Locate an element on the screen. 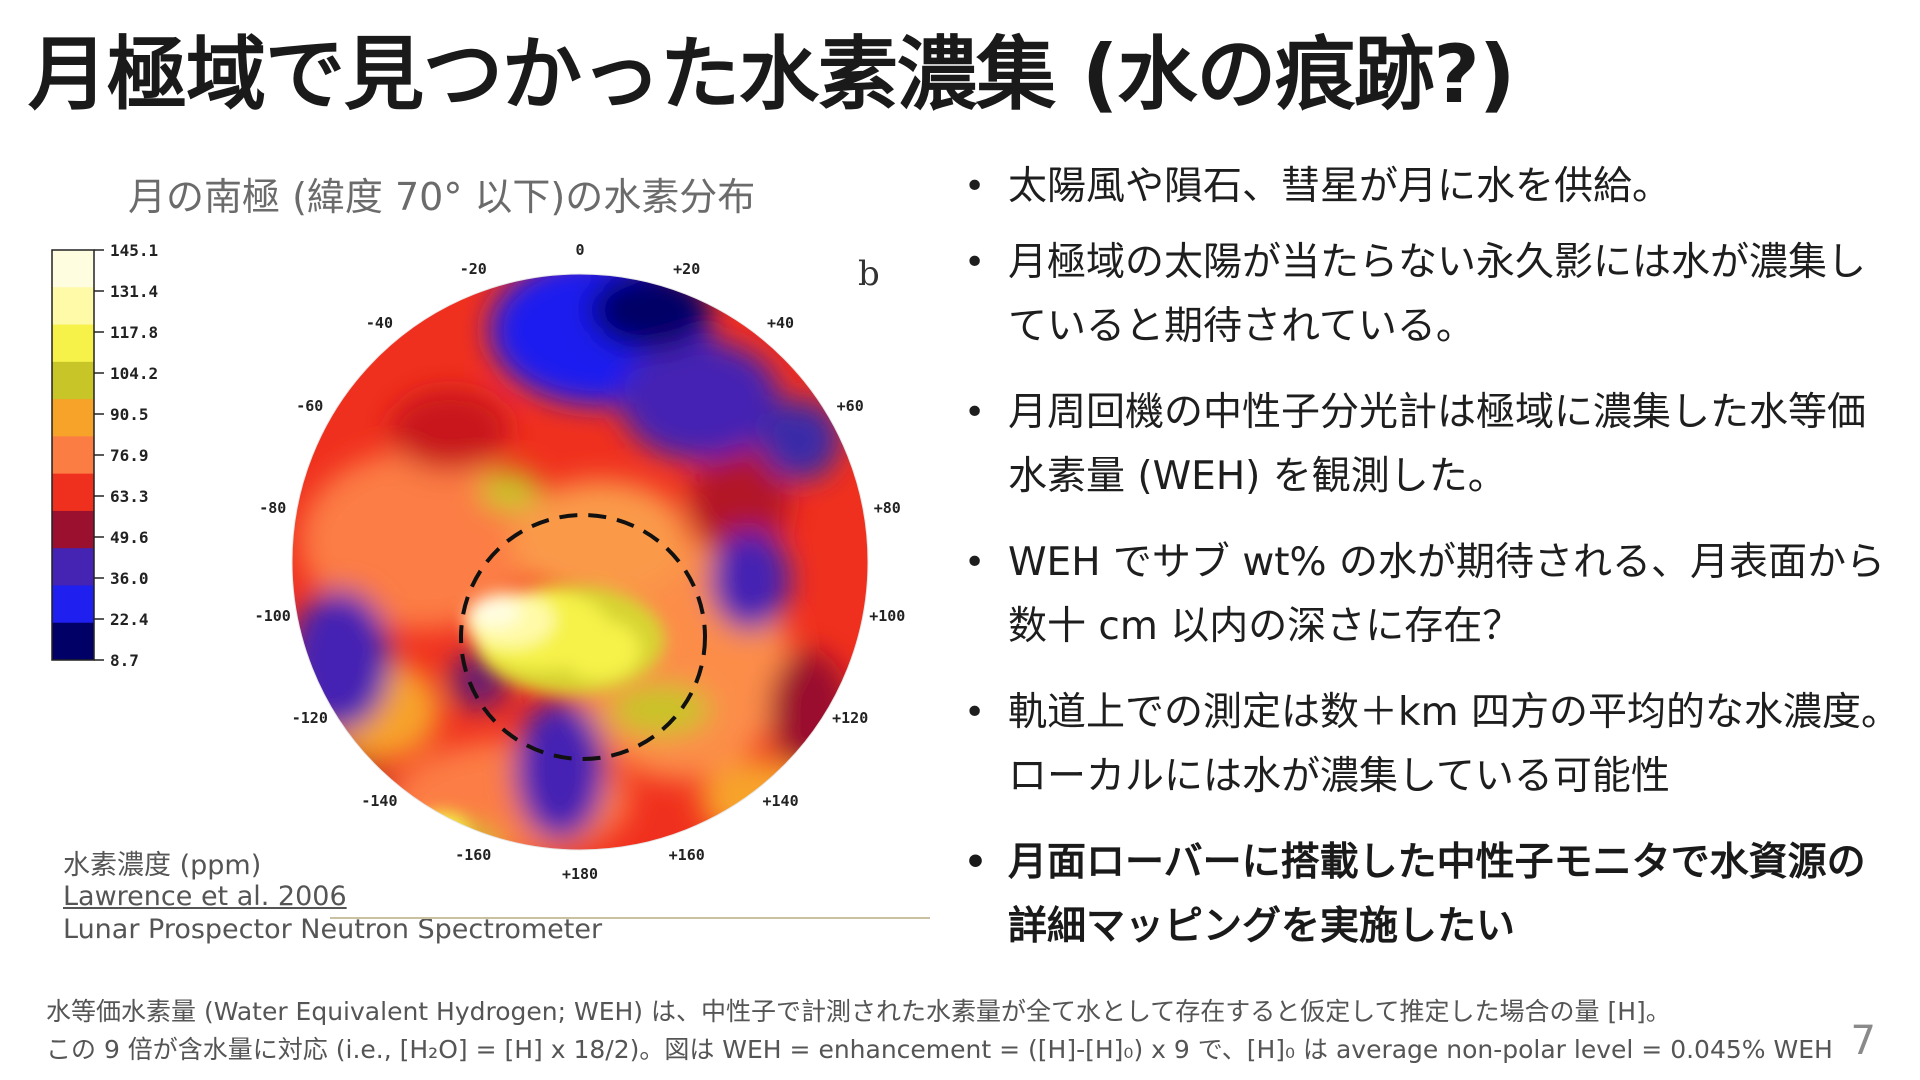  legend-value-label: 63.3 is located at coordinates (129, 496).